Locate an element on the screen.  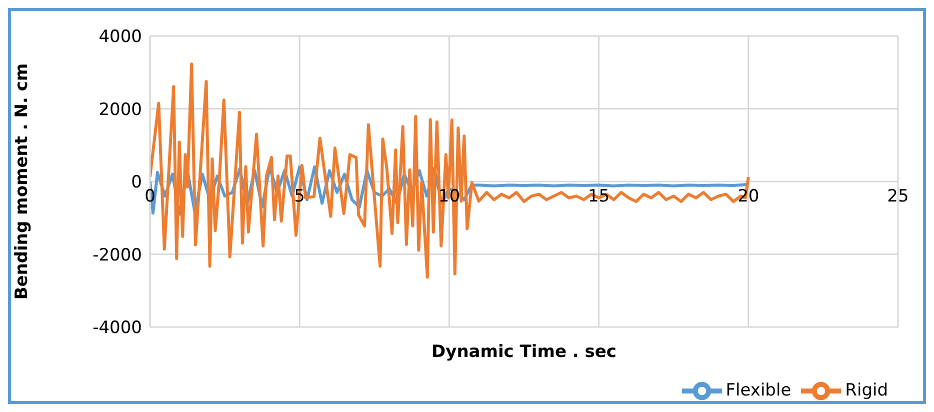
y-tick-label: 4000 is located at coordinates (120, 37).